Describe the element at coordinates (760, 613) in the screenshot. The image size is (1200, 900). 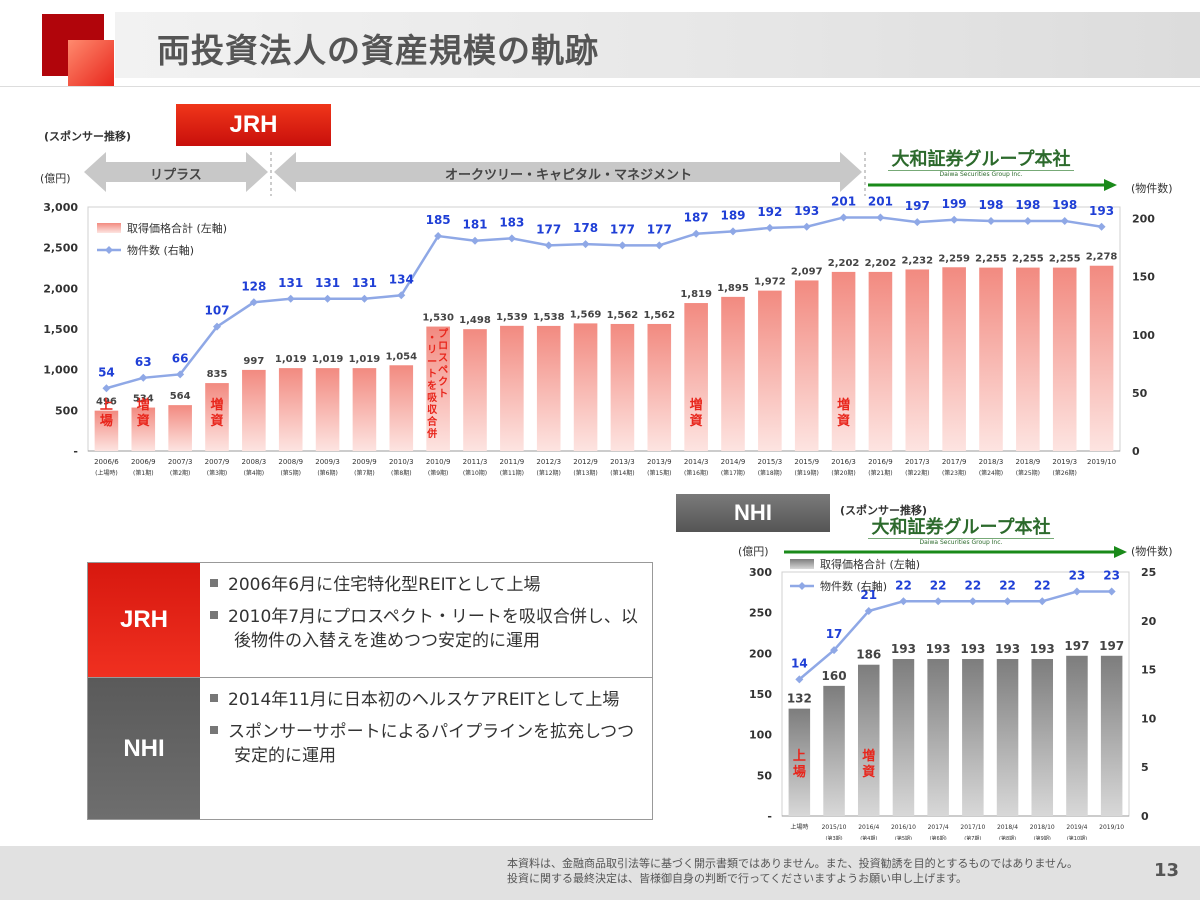
I see `y-left-tick-label: 250` at that location.